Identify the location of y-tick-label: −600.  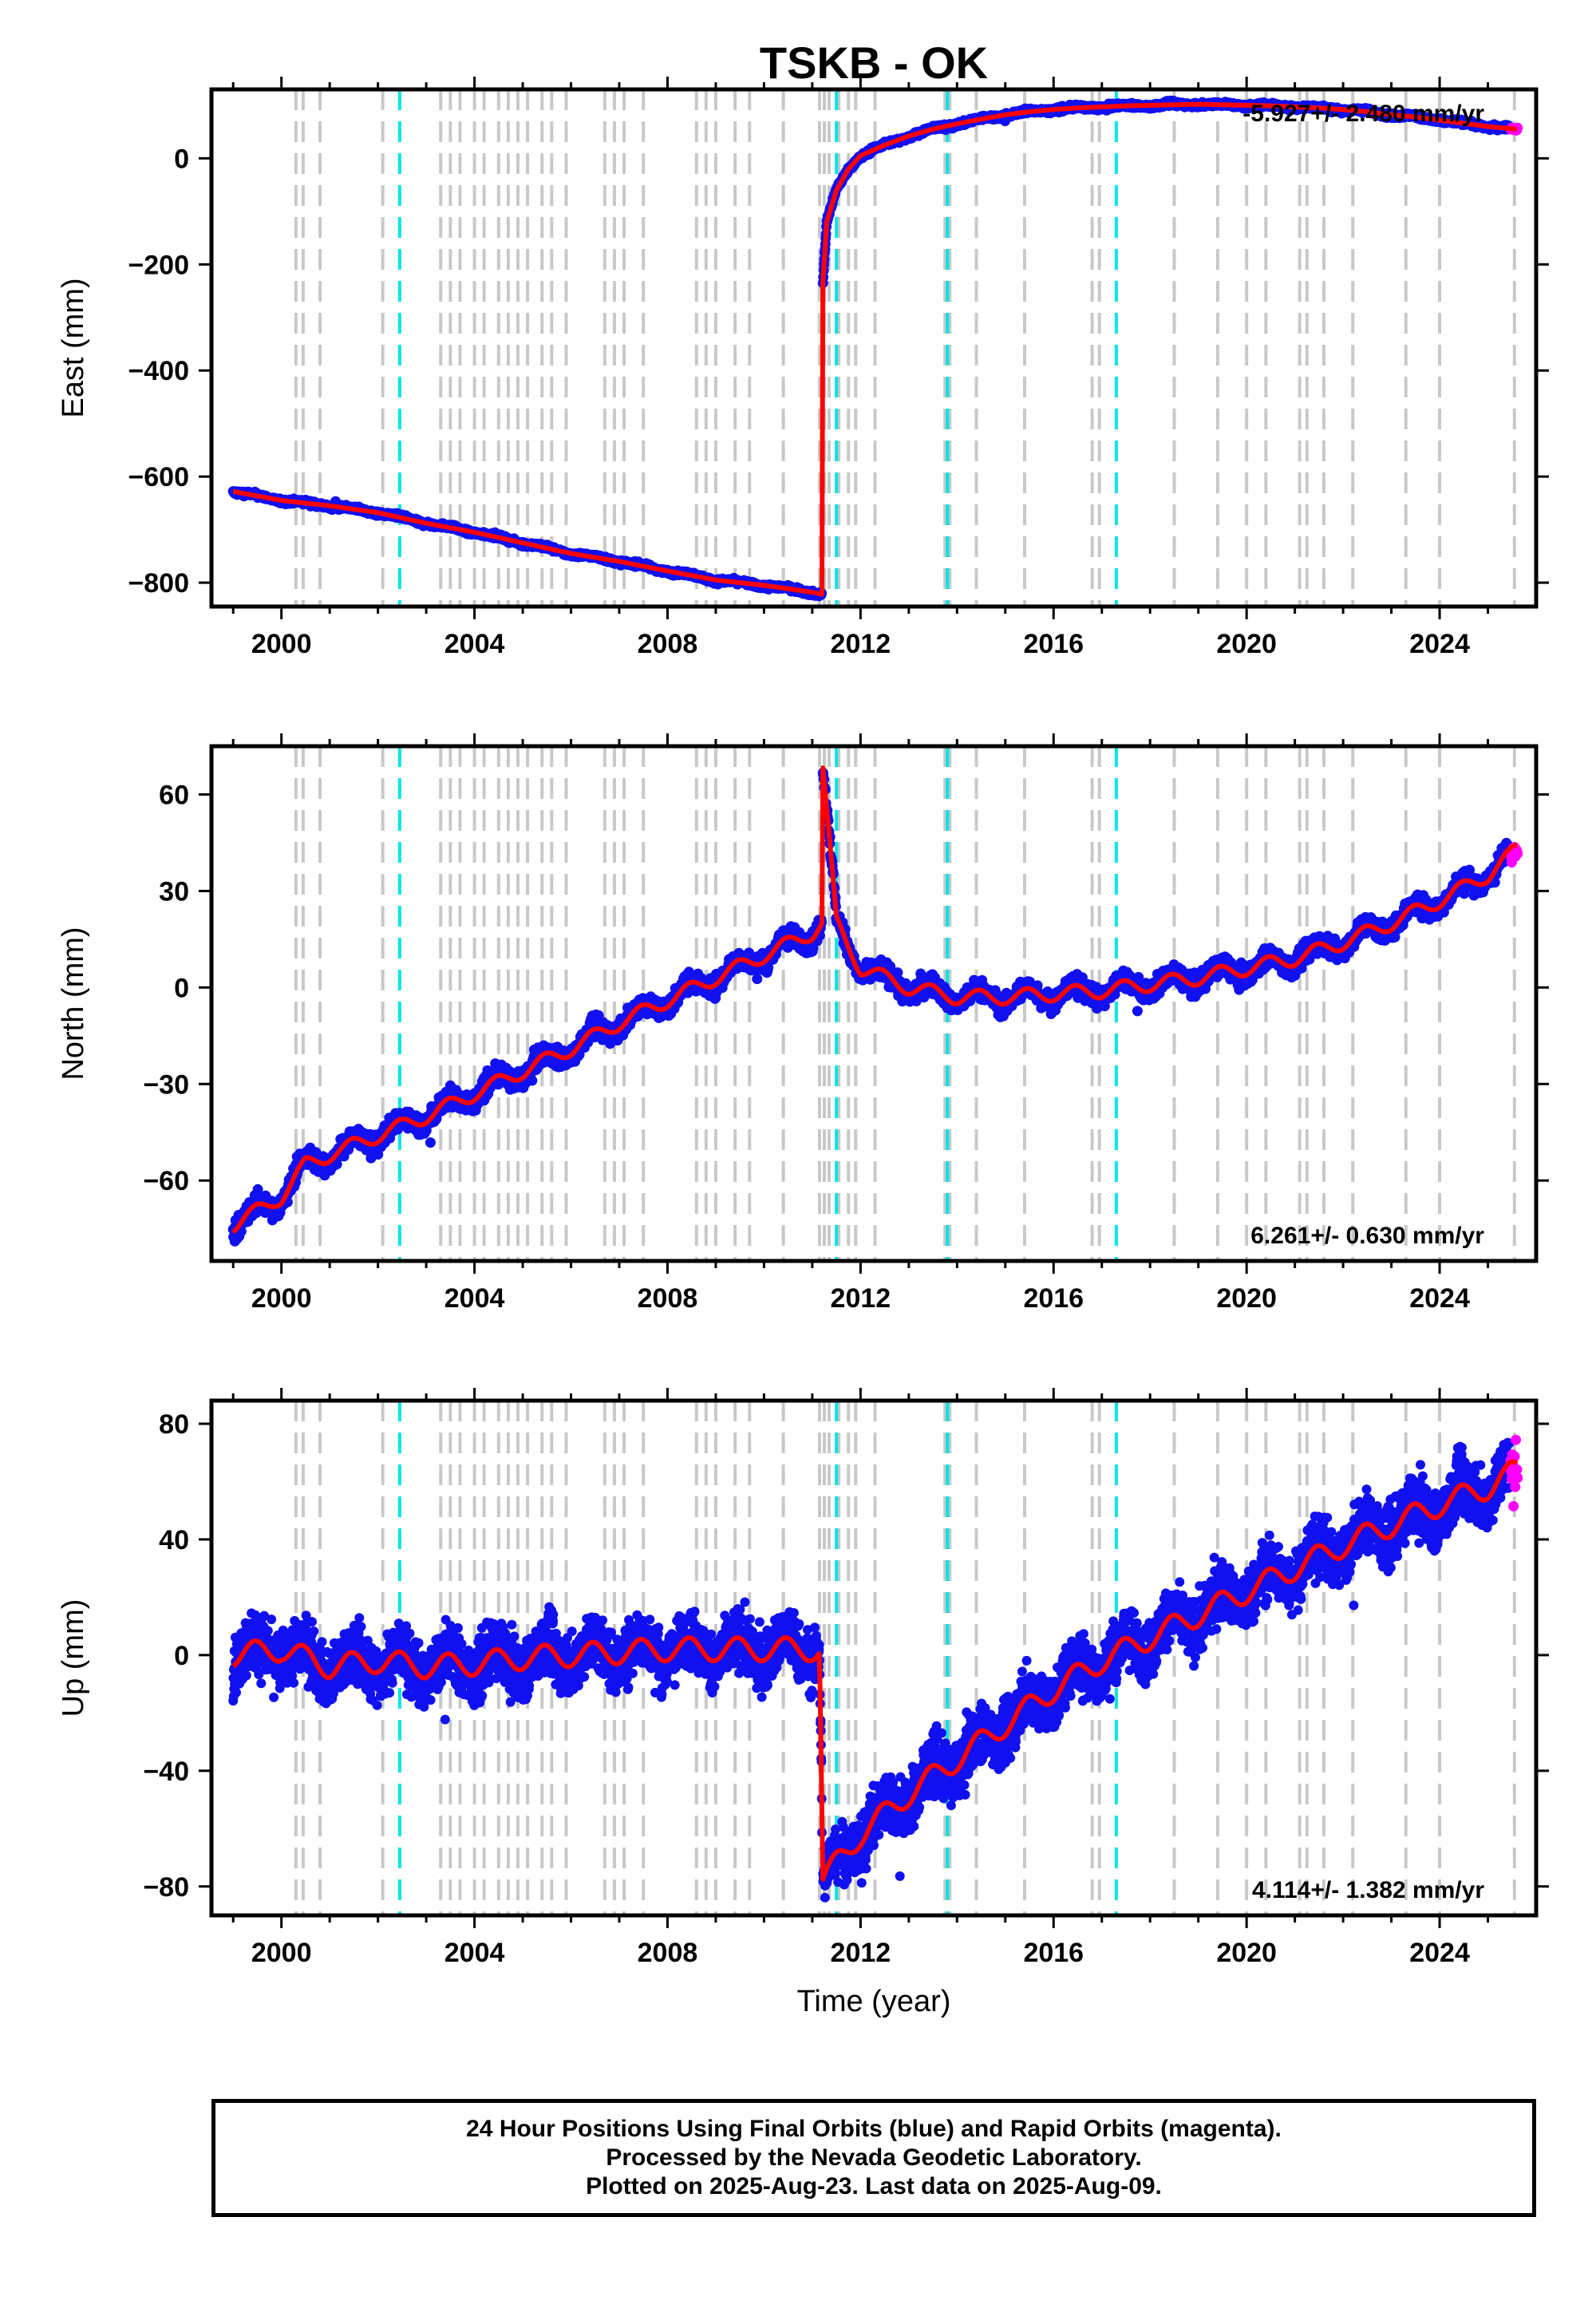
(158, 477).